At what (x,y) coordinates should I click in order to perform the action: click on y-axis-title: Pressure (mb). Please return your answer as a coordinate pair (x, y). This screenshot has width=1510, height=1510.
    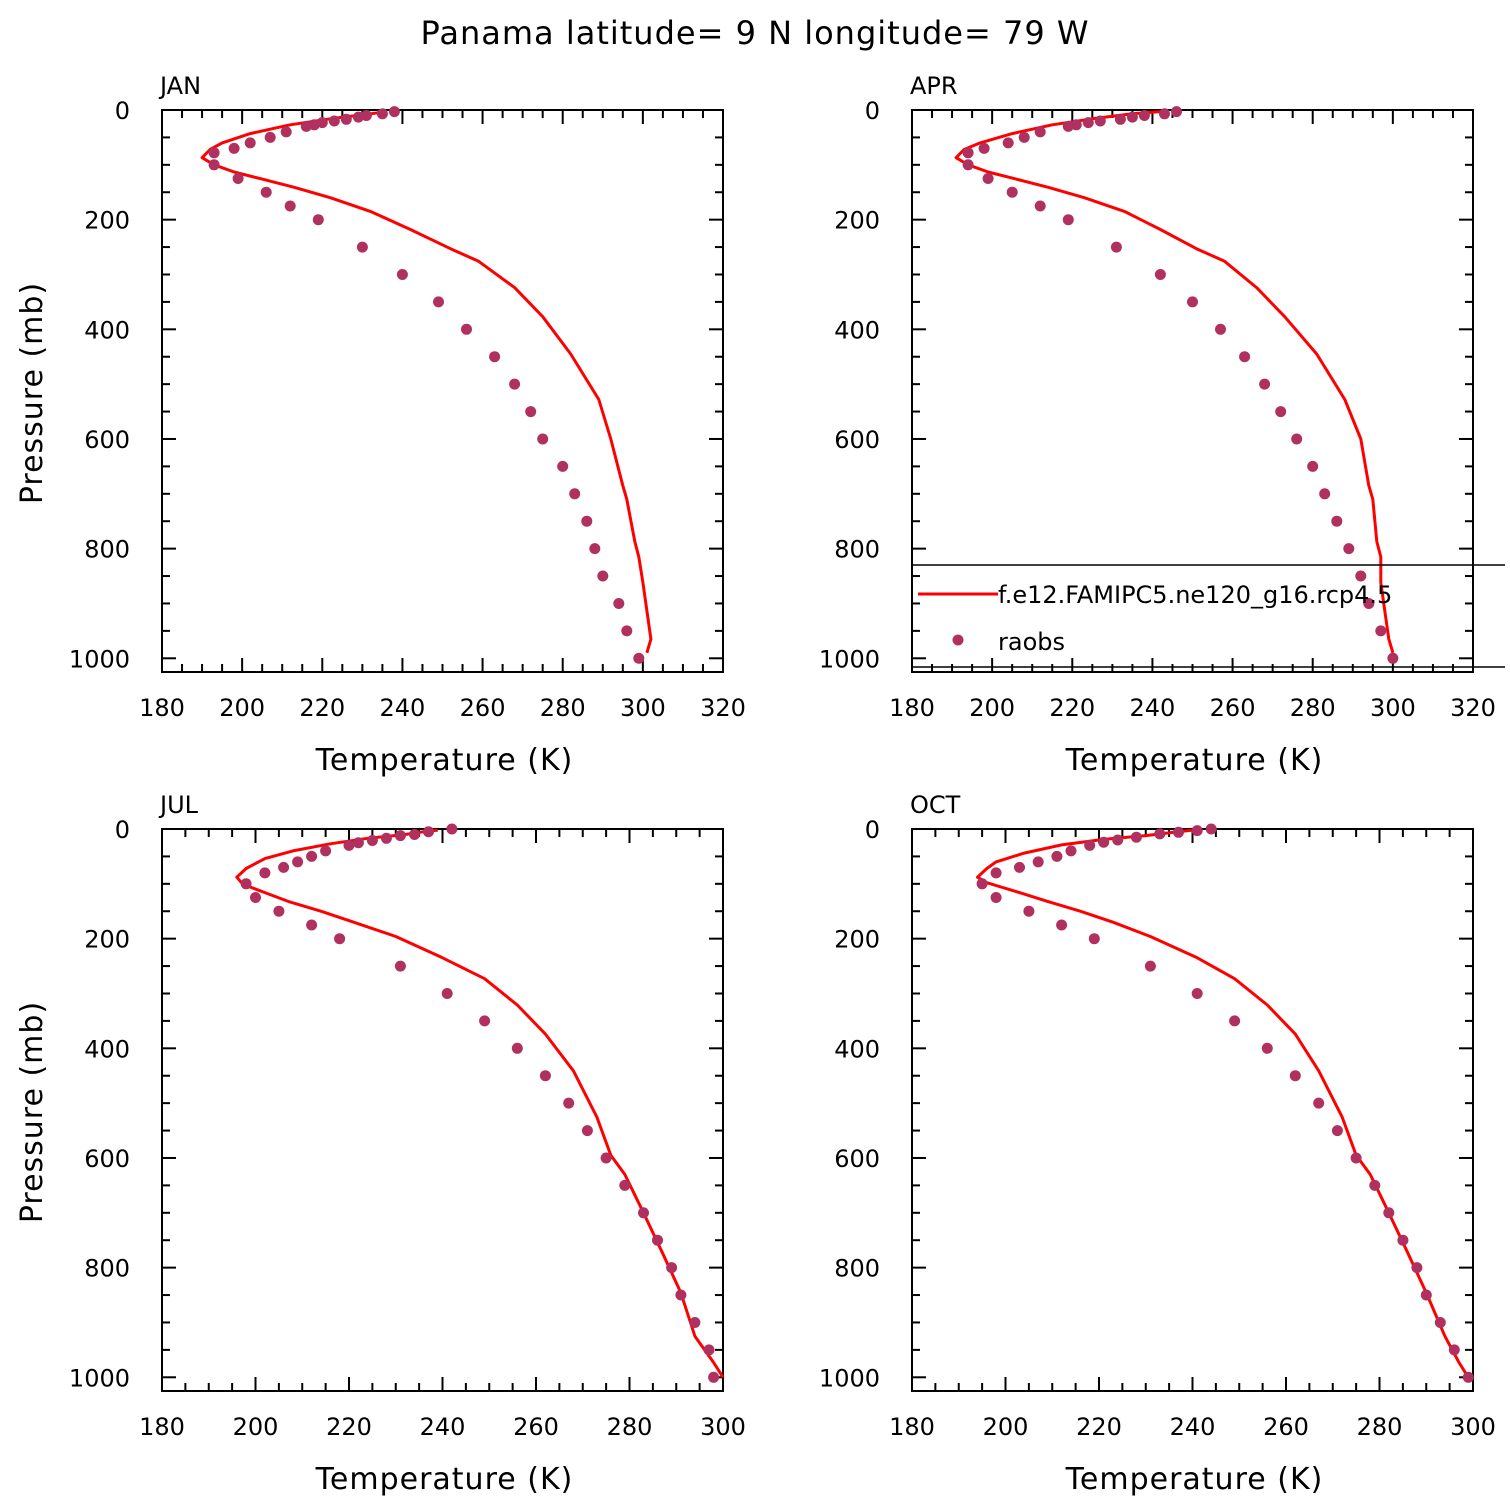
    Looking at the image, I should click on (32, 1112).